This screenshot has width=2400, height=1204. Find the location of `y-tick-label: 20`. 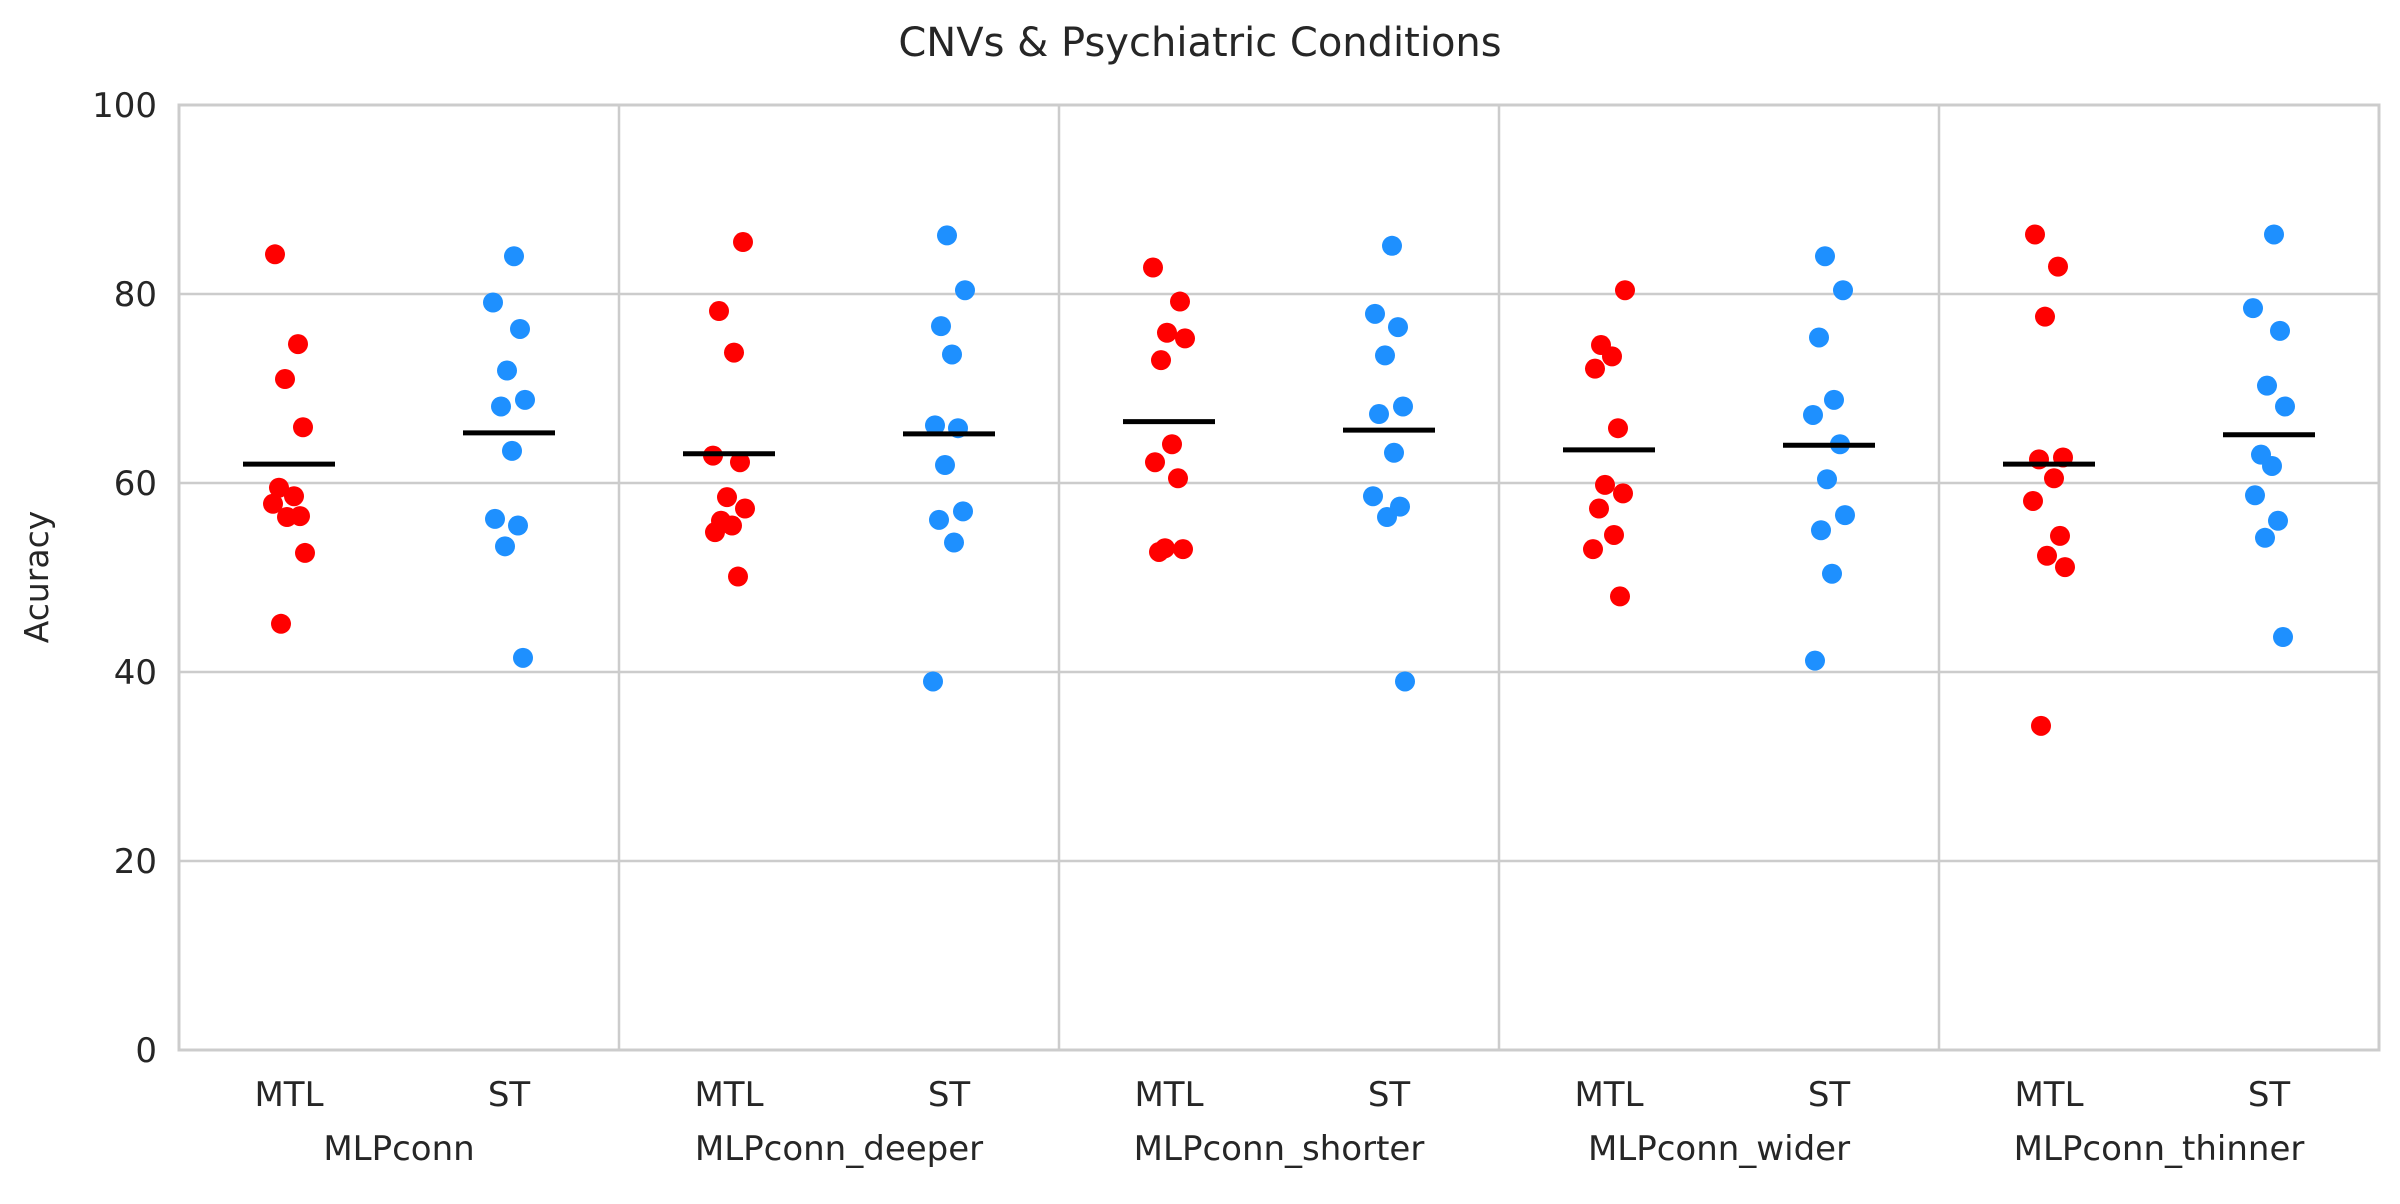

y-tick-label: 20 is located at coordinates (135, 862).